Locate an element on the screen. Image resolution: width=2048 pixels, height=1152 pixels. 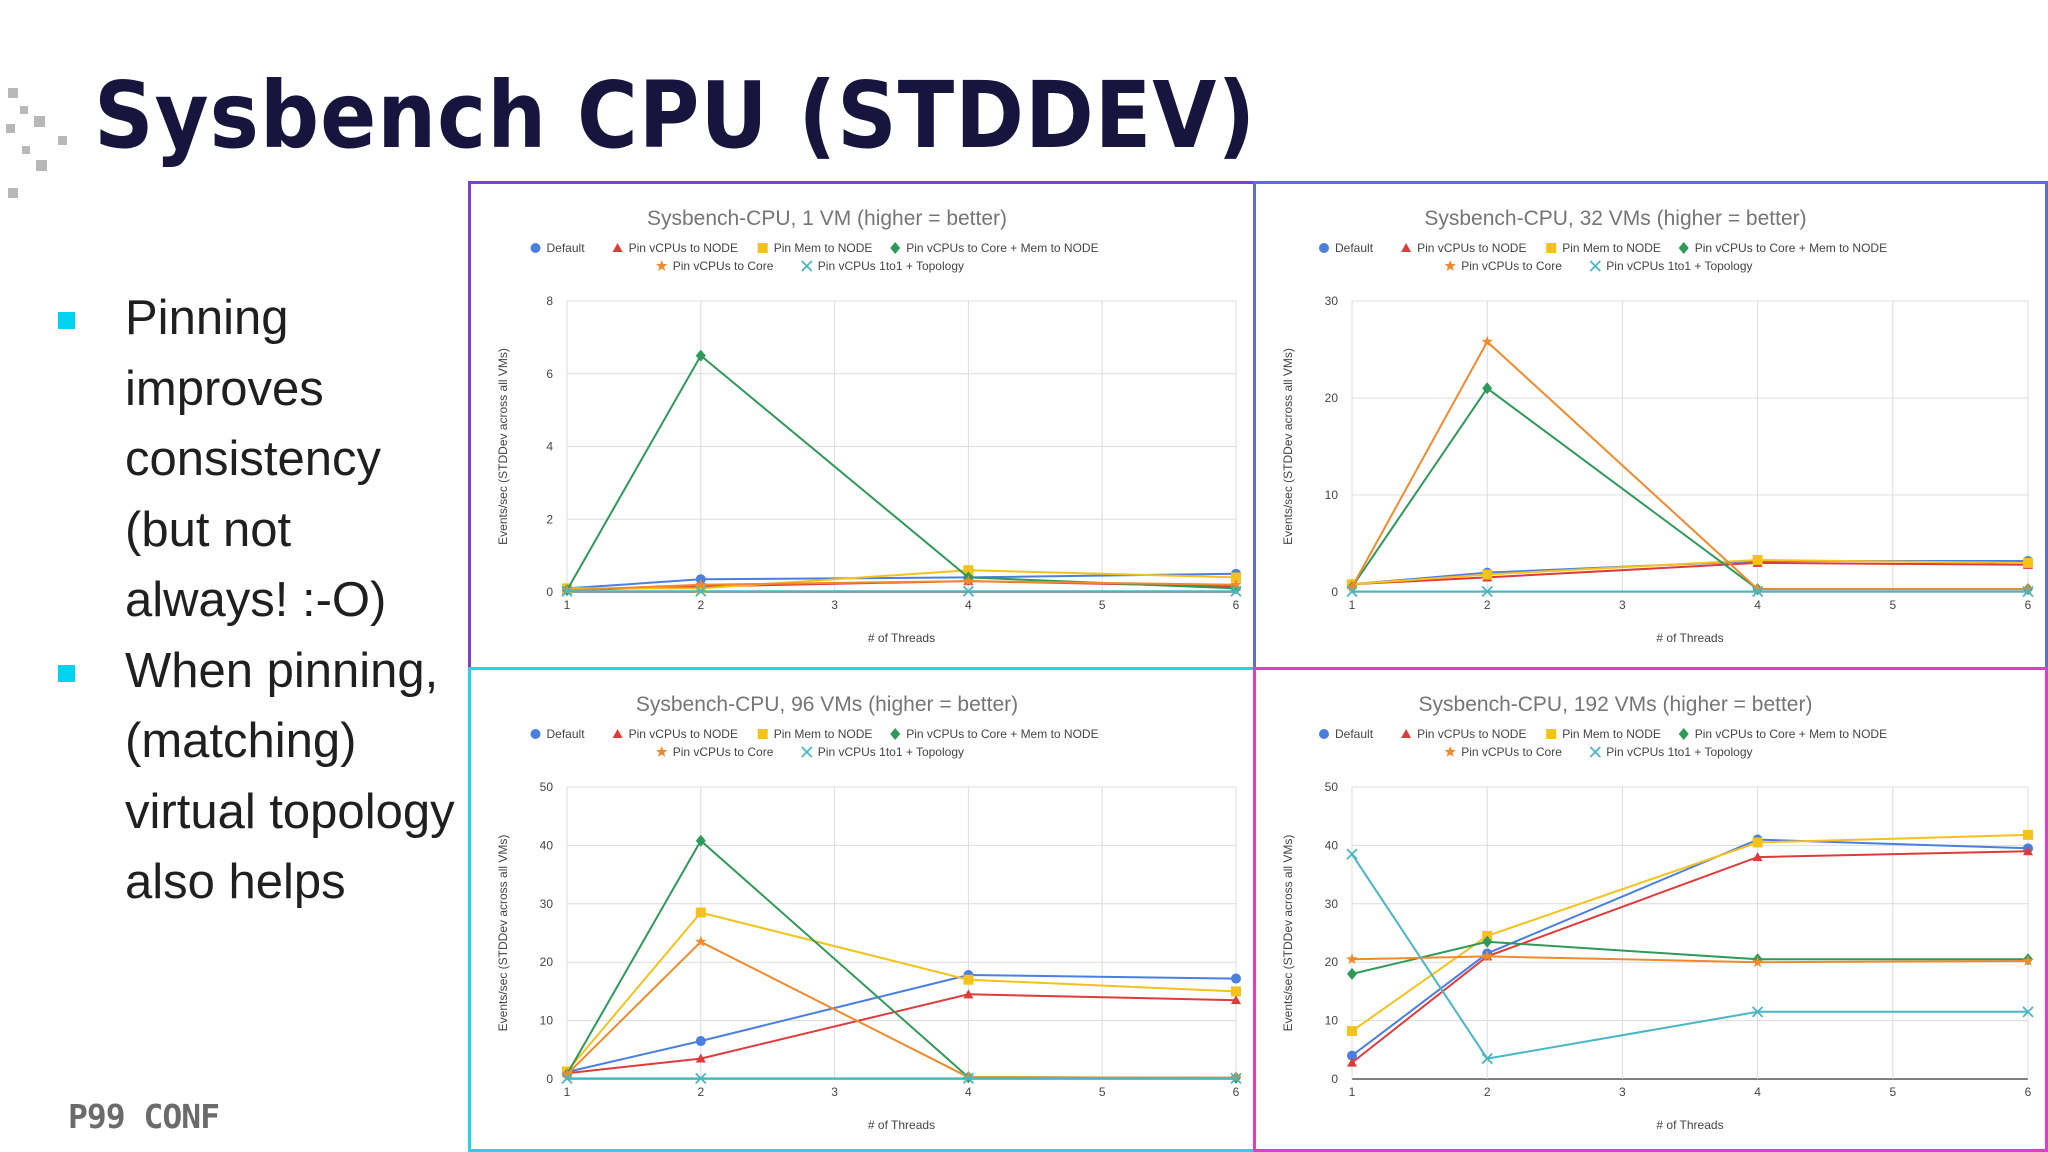
x-tick-label: 3 is located at coordinates (1622, 1092).